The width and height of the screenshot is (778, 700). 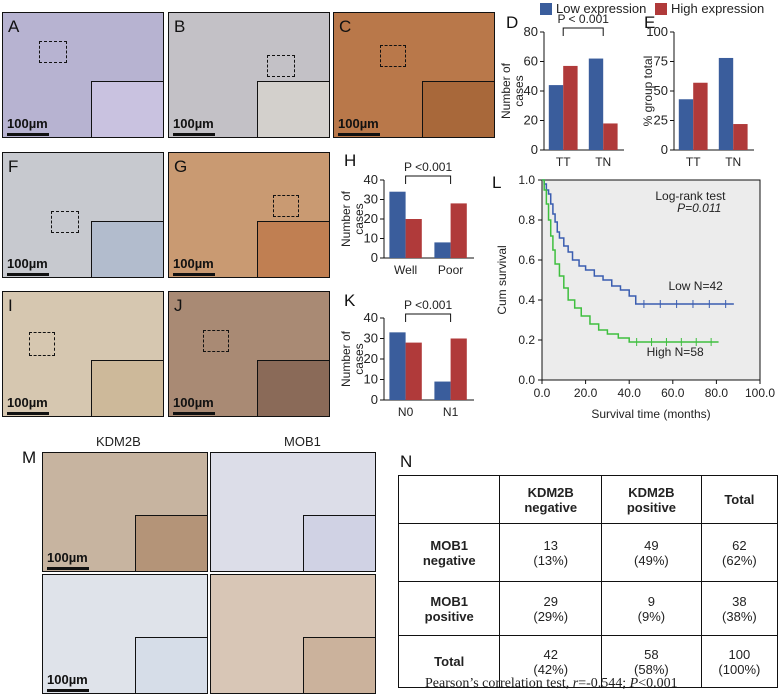 What do you see at coordinates (406, 412) in the screenshot?
I see `x-tick-label: N0` at bounding box center [406, 412].